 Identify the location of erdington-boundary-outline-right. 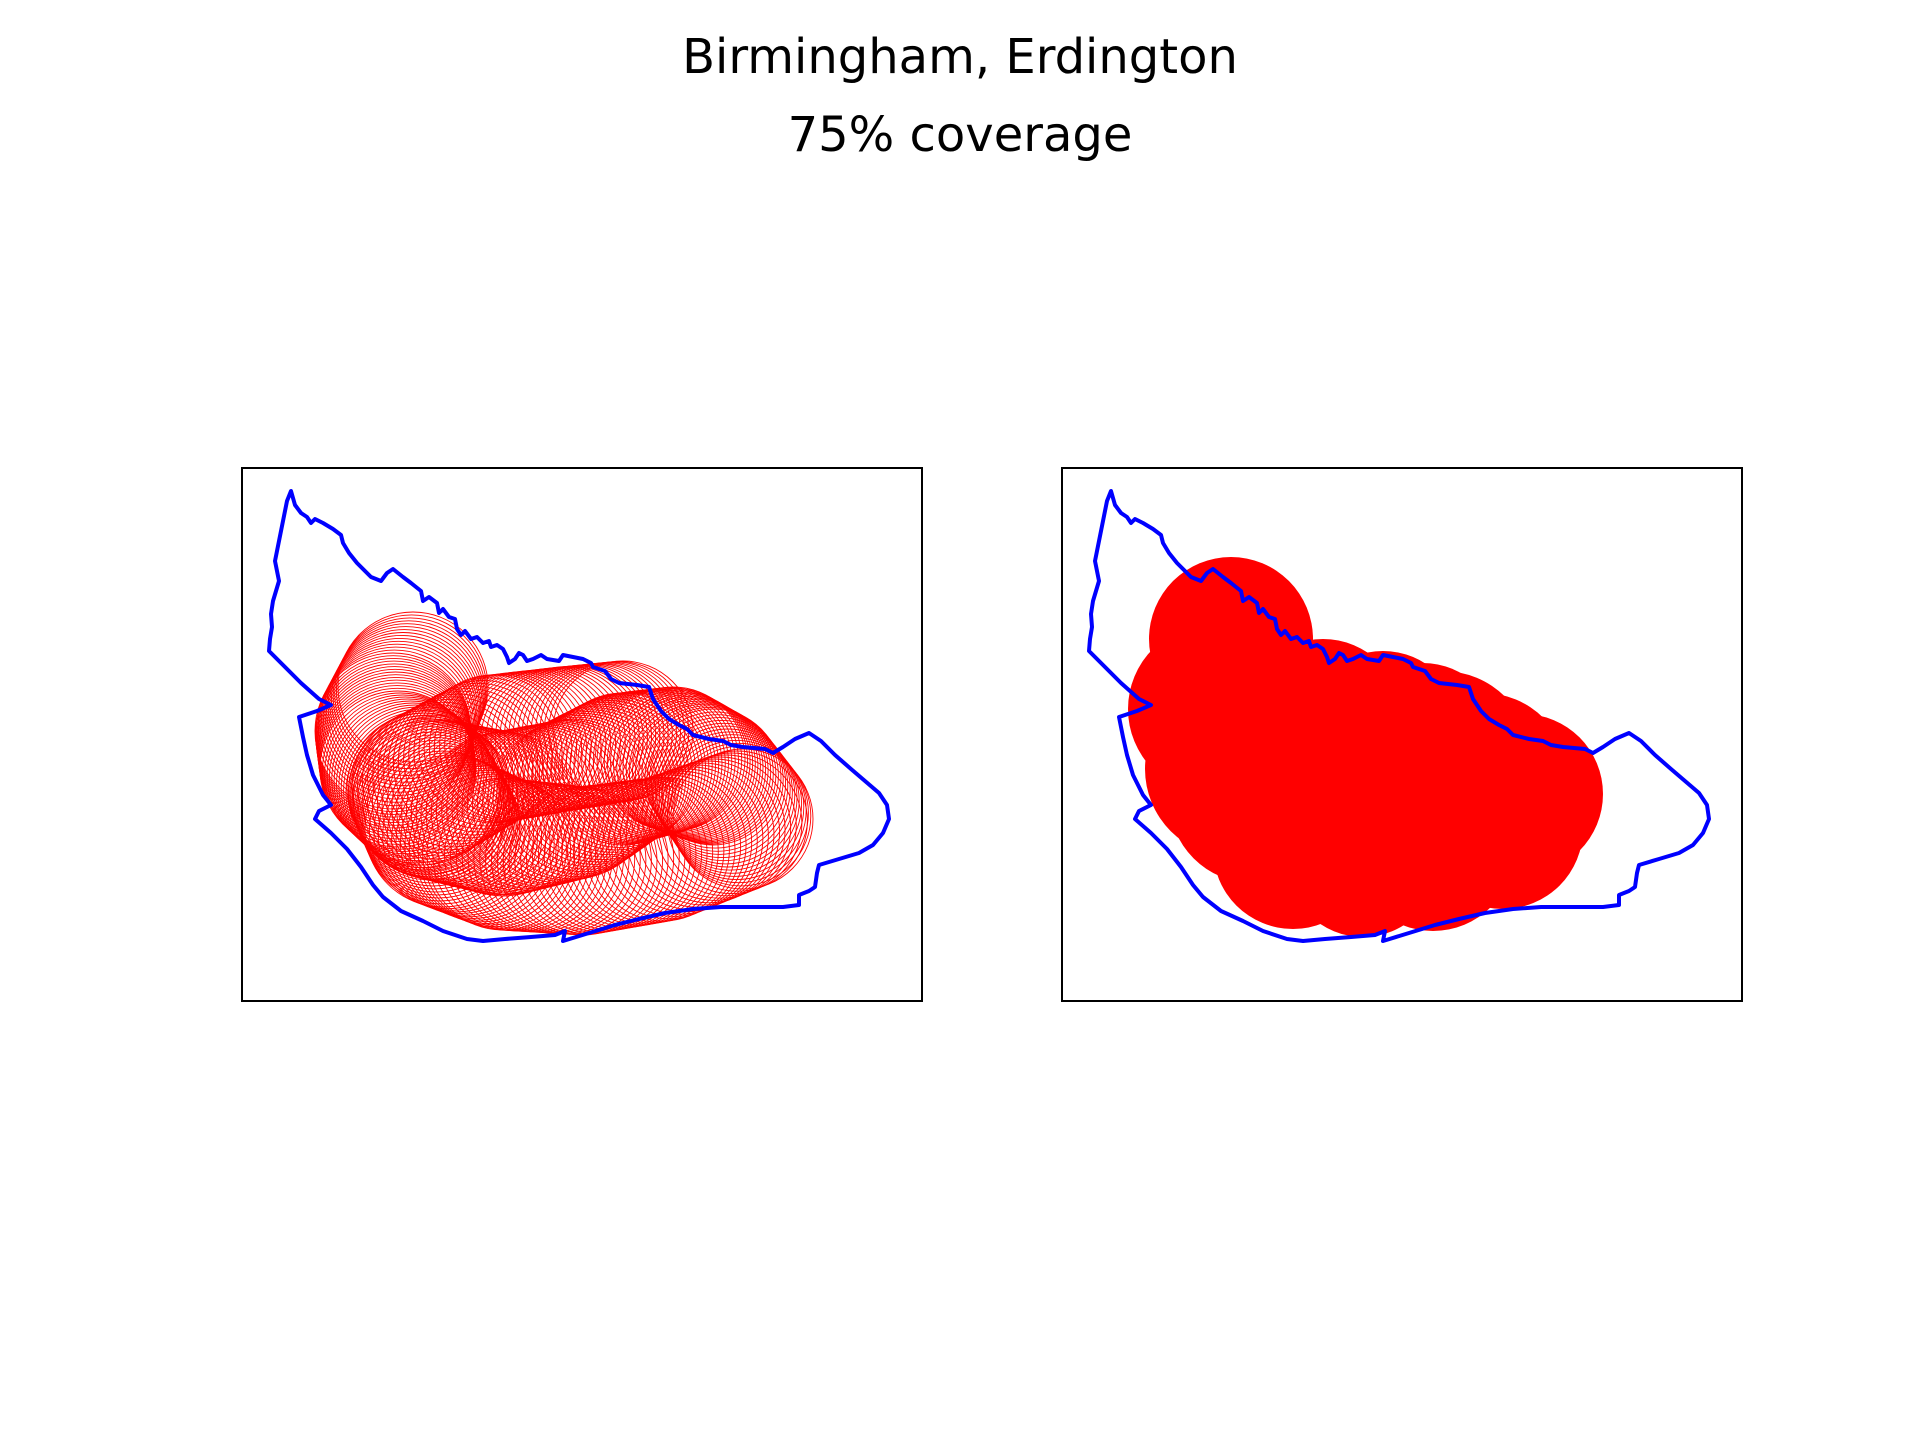
(1399, 716).